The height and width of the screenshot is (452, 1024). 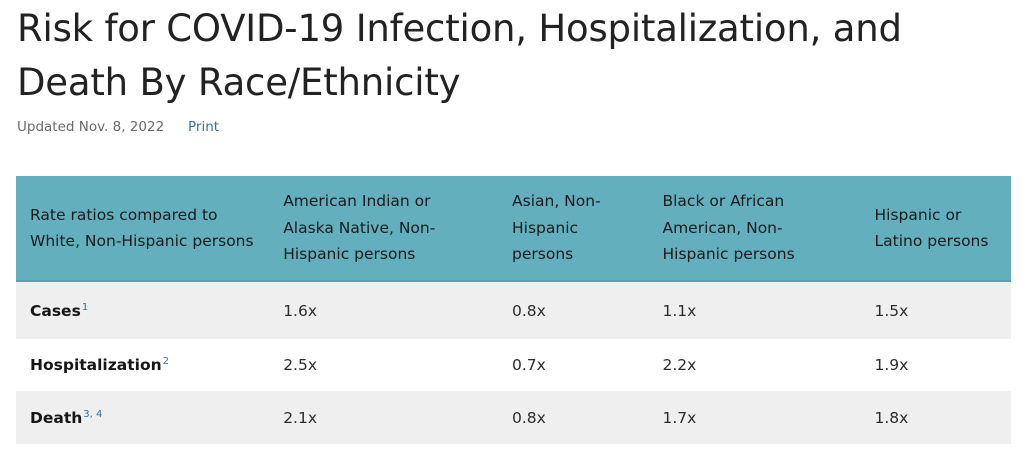 What do you see at coordinates (56, 417) in the screenshot?
I see `row-label-text: Death` at bounding box center [56, 417].